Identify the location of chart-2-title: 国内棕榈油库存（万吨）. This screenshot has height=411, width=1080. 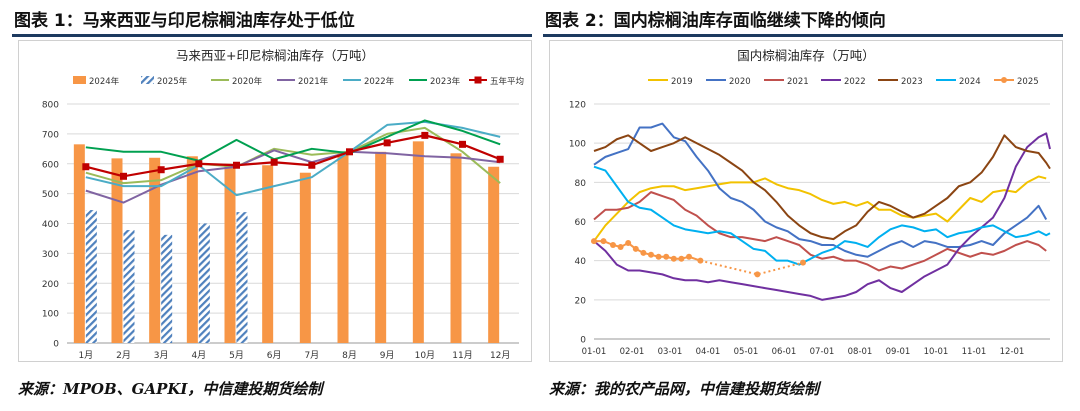
(806, 55).